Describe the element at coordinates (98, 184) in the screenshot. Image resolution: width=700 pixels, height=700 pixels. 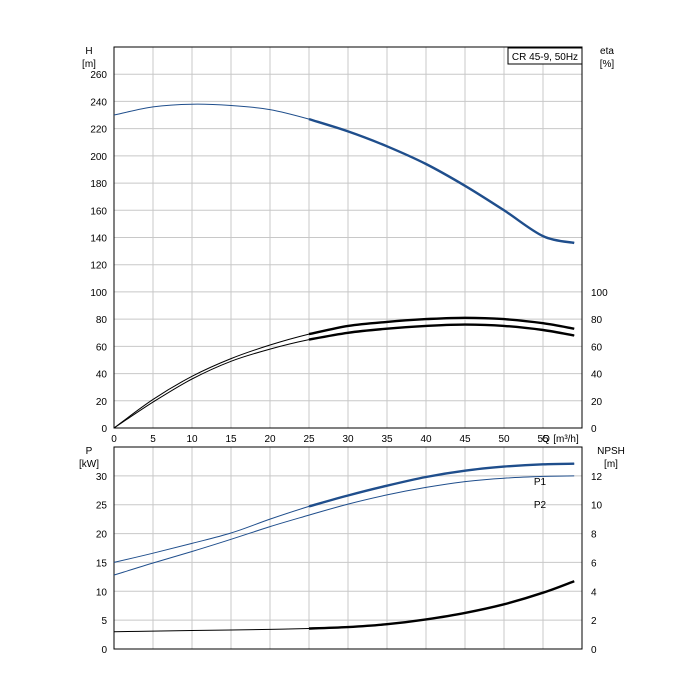
I see `head-tick-label: 180` at that location.